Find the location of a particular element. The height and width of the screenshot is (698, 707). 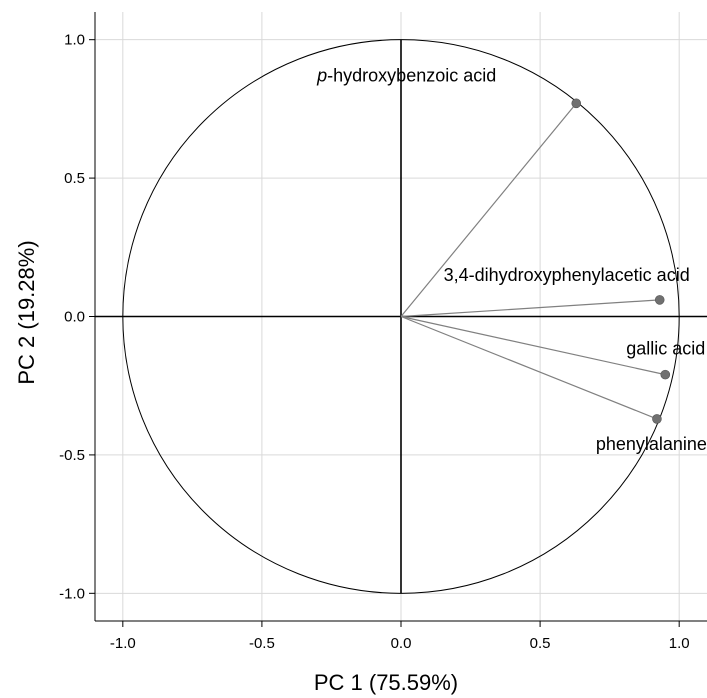

loading-label-2: gallic acid is located at coordinates (665, 349).